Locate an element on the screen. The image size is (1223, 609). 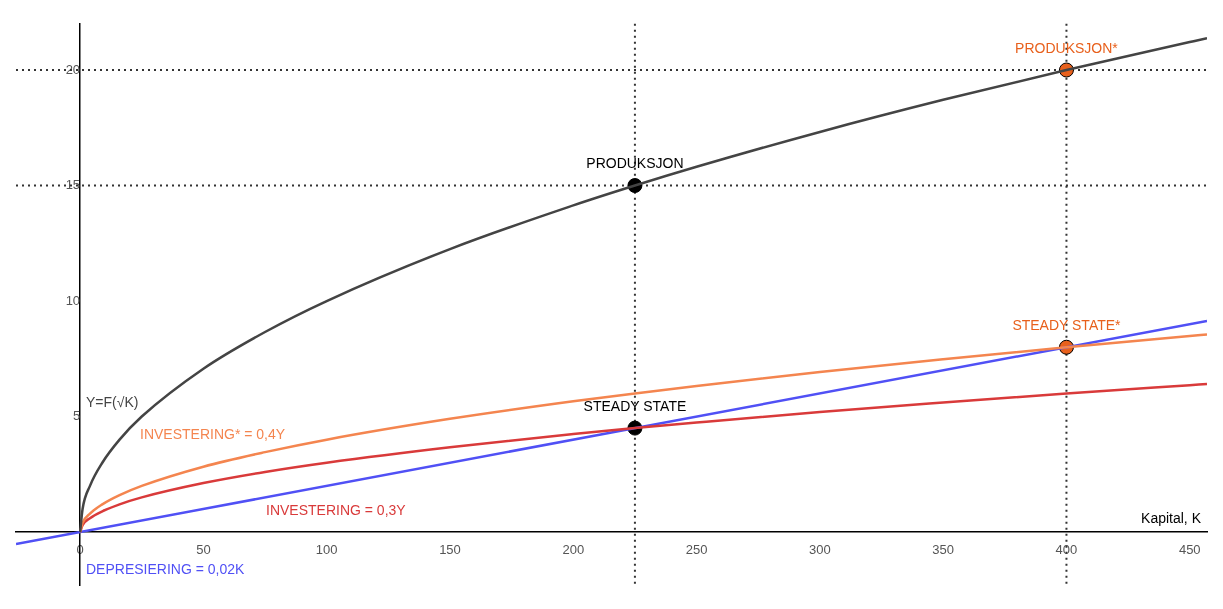
x-axis-title: Kapital, K is located at coordinates (1171, 517).